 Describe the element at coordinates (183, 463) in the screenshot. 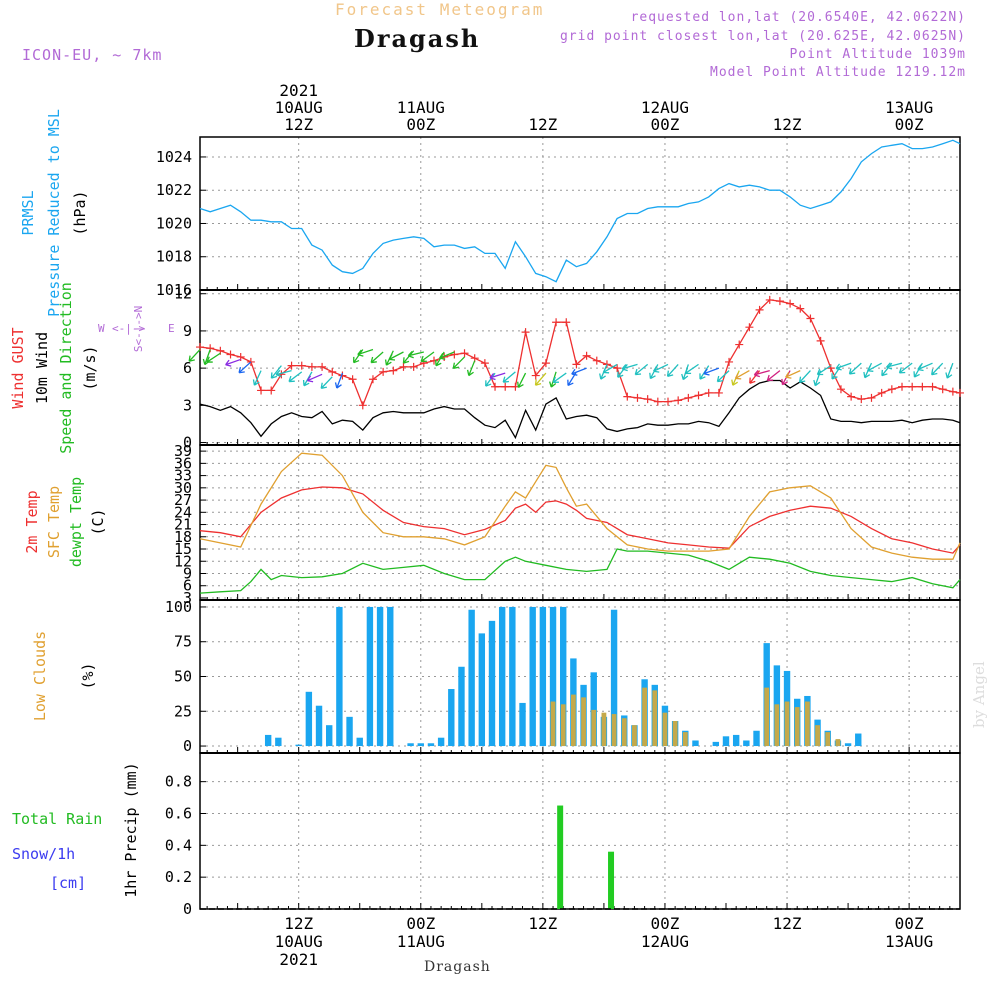

I see `y-tick-label: 36` at that location.